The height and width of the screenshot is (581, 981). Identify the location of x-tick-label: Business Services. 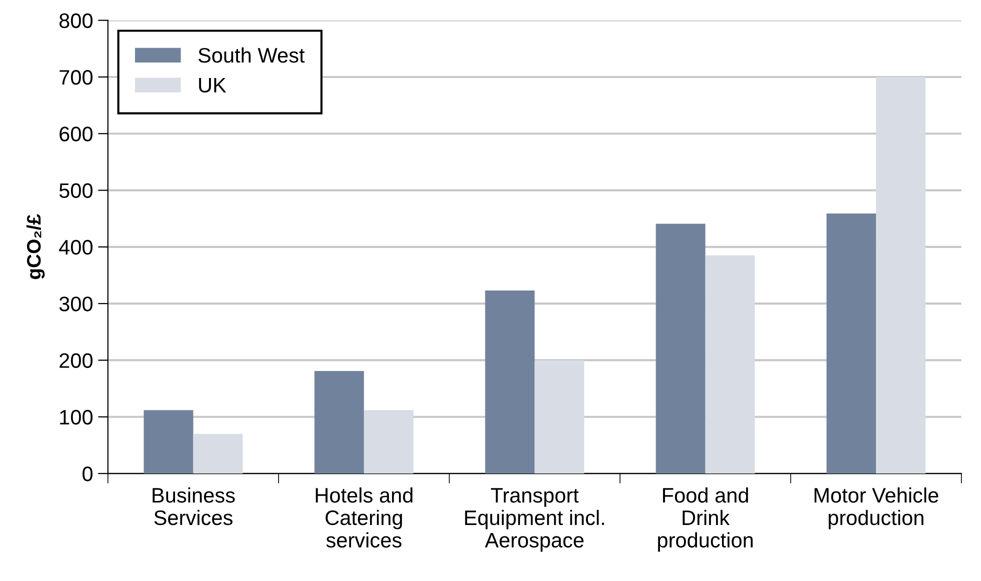
(193, 506).